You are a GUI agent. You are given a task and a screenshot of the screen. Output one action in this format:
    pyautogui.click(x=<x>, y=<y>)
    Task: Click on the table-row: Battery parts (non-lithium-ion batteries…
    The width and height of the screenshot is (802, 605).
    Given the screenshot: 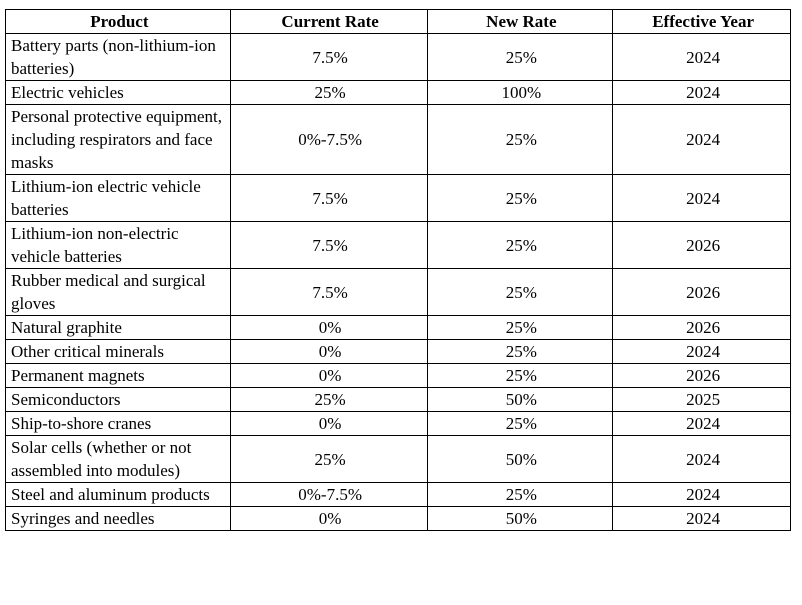 What is the action you would take?
    pyautogui.click(x=398, y=57)
    